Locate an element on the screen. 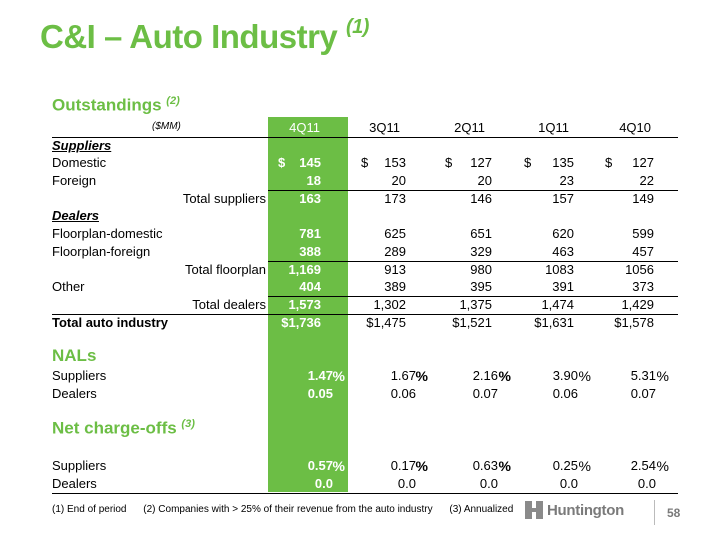 Image resolution: width=720 pixels, height=540 pixels. column-header-row: ($MM) 4Q11 3Q11 2Q11 1Q11 4Q10 is located at coordinates (365, 128).